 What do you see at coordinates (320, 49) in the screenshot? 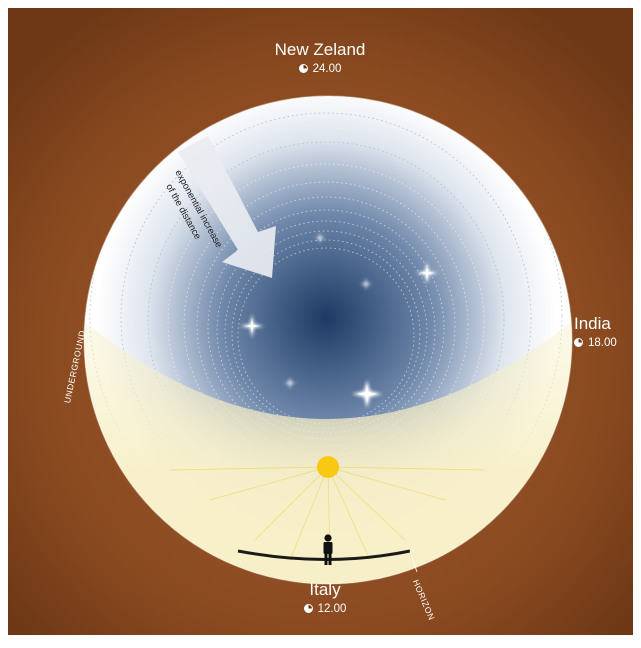
I see `location-name: New Zeland` at bounding box center [320, 49].